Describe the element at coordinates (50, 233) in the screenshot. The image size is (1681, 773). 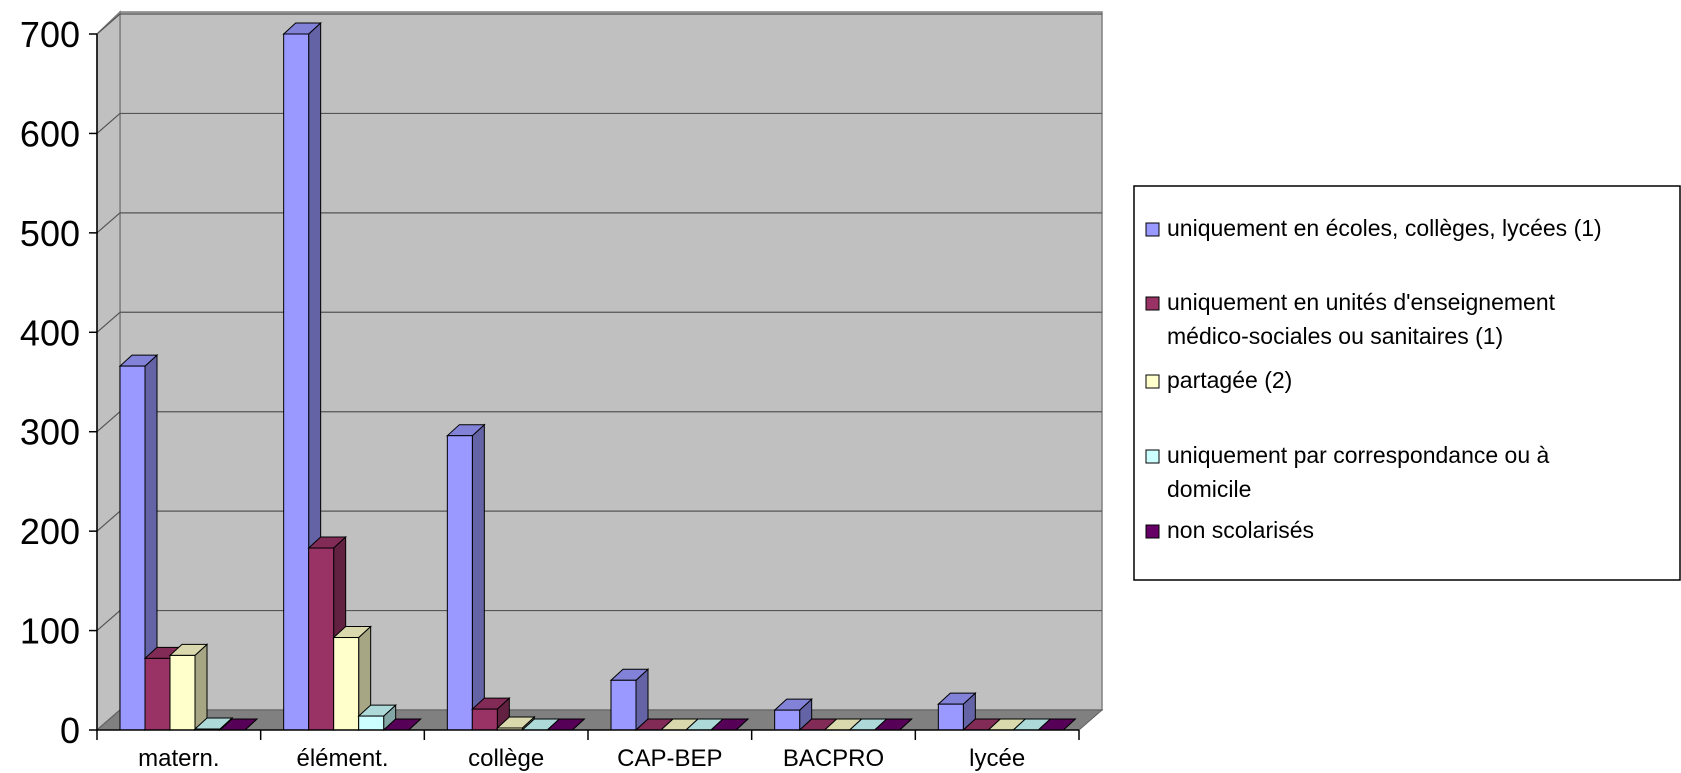
I see `y-tick-label: 500` at that location.